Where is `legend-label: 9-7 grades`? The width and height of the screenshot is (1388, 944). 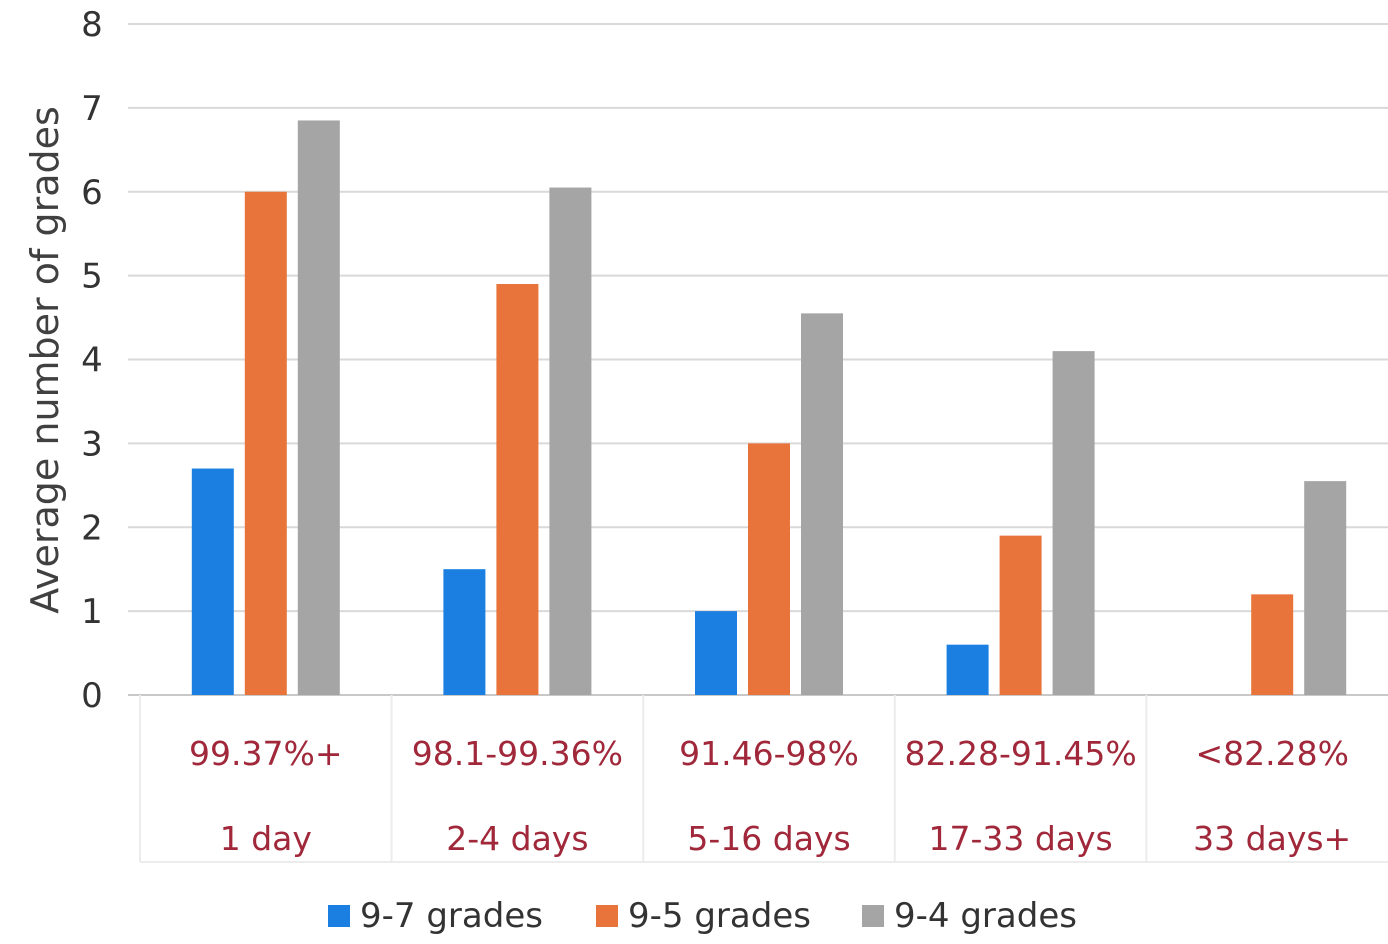
legend-label: 9-7 grades is located at coordinates (451, 916).